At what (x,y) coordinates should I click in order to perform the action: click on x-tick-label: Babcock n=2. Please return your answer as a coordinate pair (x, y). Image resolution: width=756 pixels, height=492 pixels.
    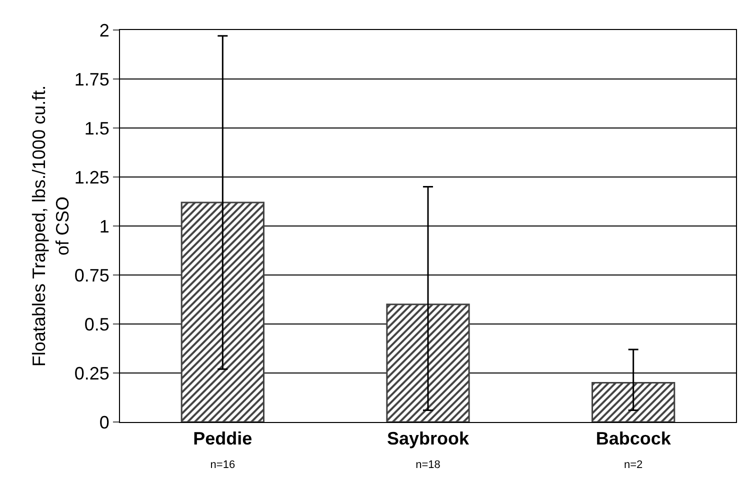
    Looking at the image, I should click on (634, 449).